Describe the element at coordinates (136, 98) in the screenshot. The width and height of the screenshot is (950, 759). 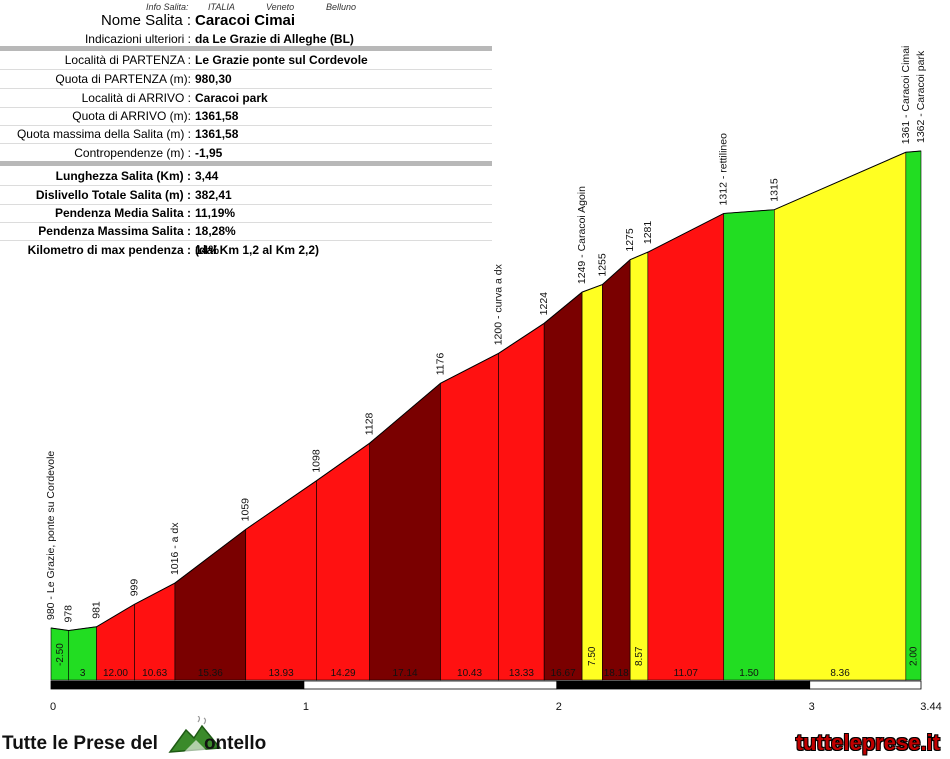
I see `row-key: Località di ARRIVO :` at that location.